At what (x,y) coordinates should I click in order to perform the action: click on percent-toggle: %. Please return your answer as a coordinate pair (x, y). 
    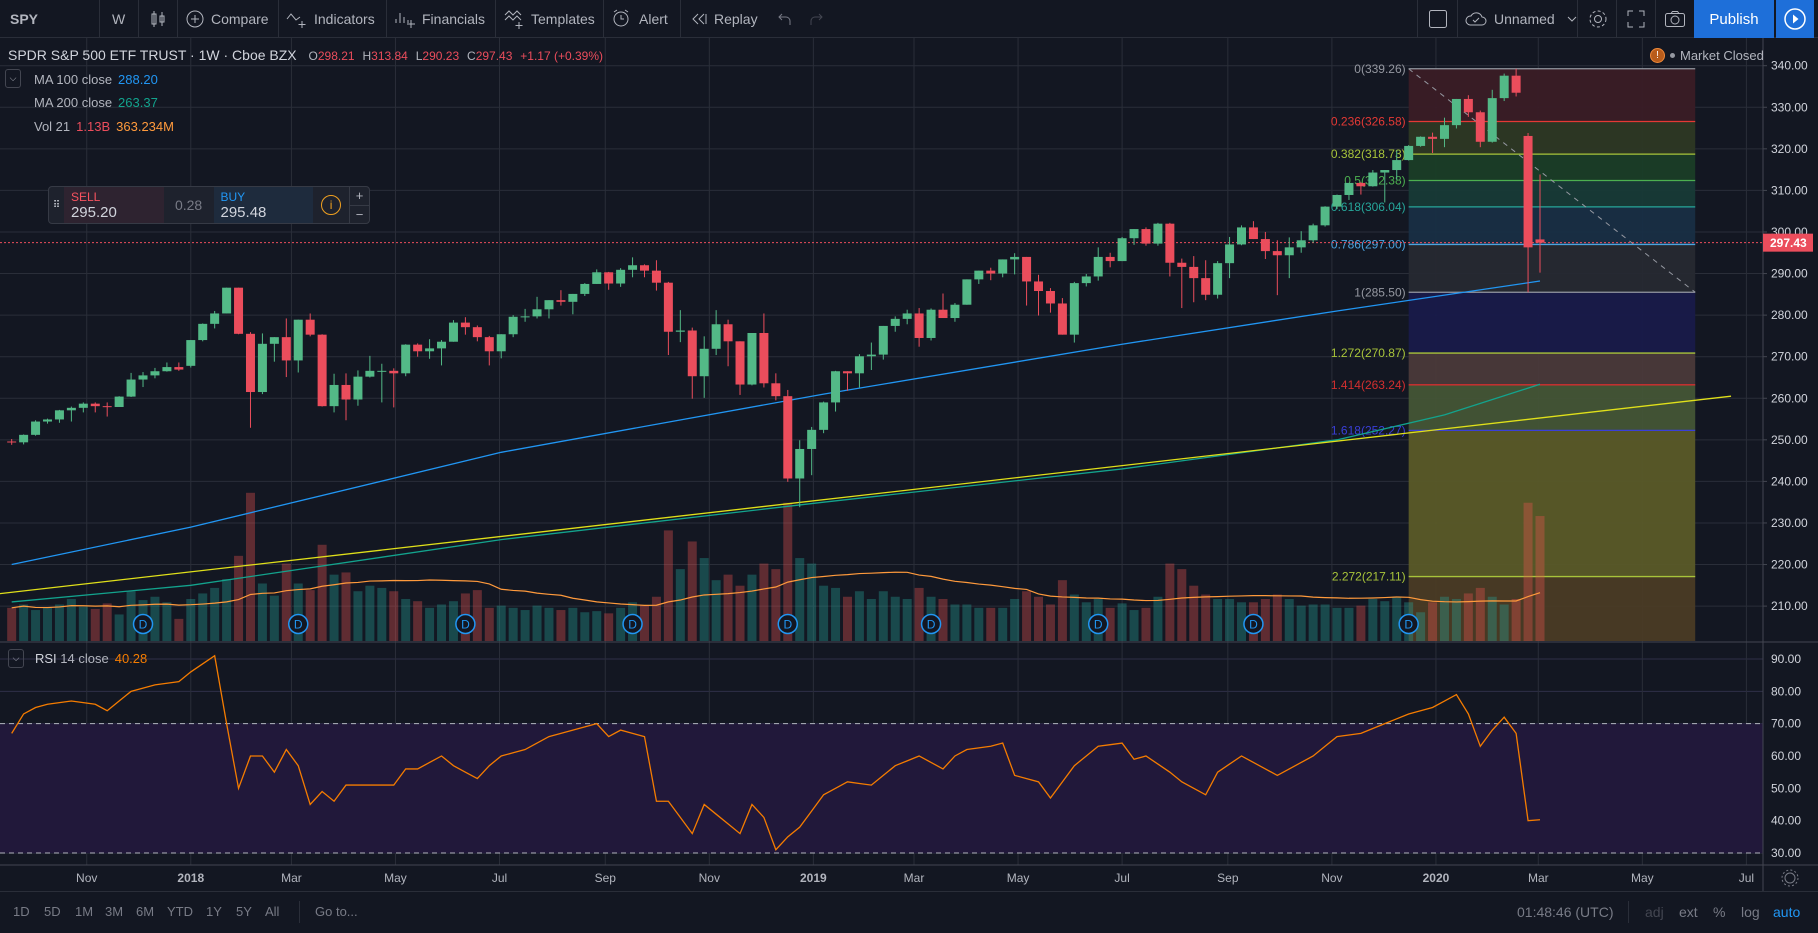
    Looking at the image, I should click on (1719, 912).